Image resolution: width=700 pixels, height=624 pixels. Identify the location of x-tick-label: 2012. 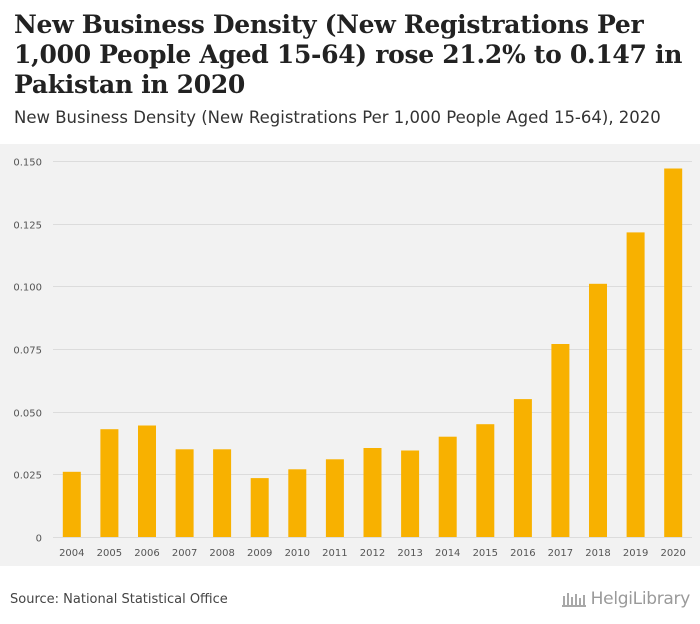
(372, 553).